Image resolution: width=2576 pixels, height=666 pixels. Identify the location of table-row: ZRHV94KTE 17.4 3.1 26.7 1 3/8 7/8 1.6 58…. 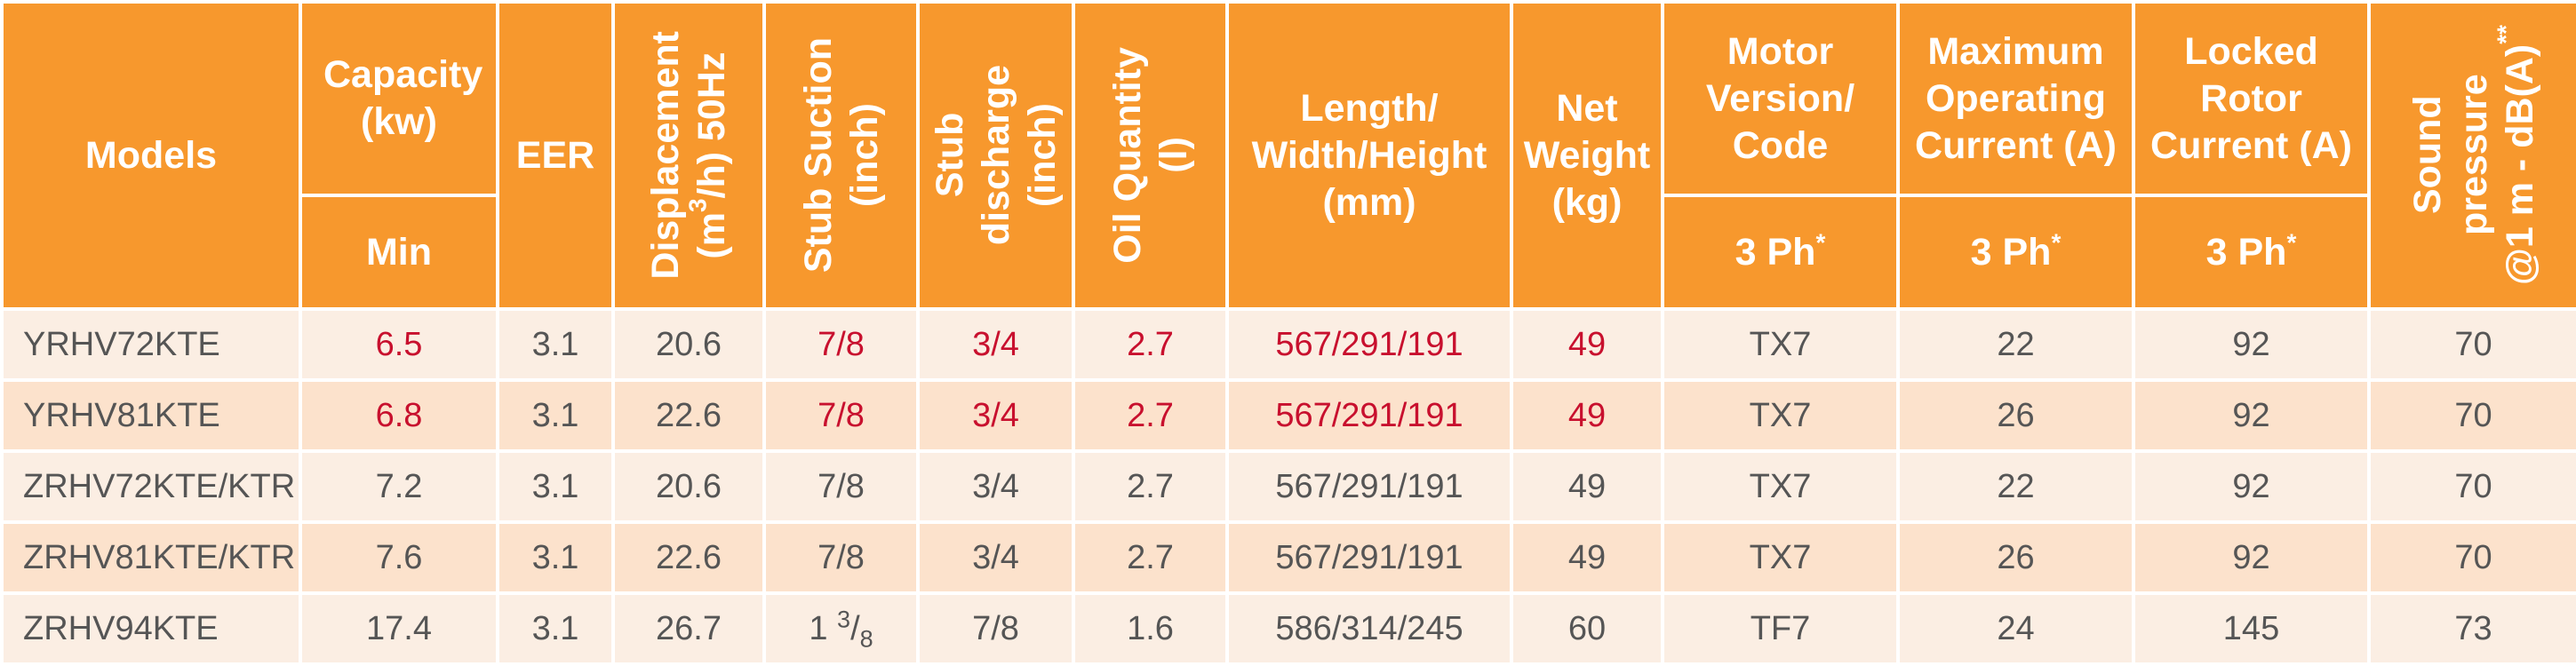
(1288, 628).